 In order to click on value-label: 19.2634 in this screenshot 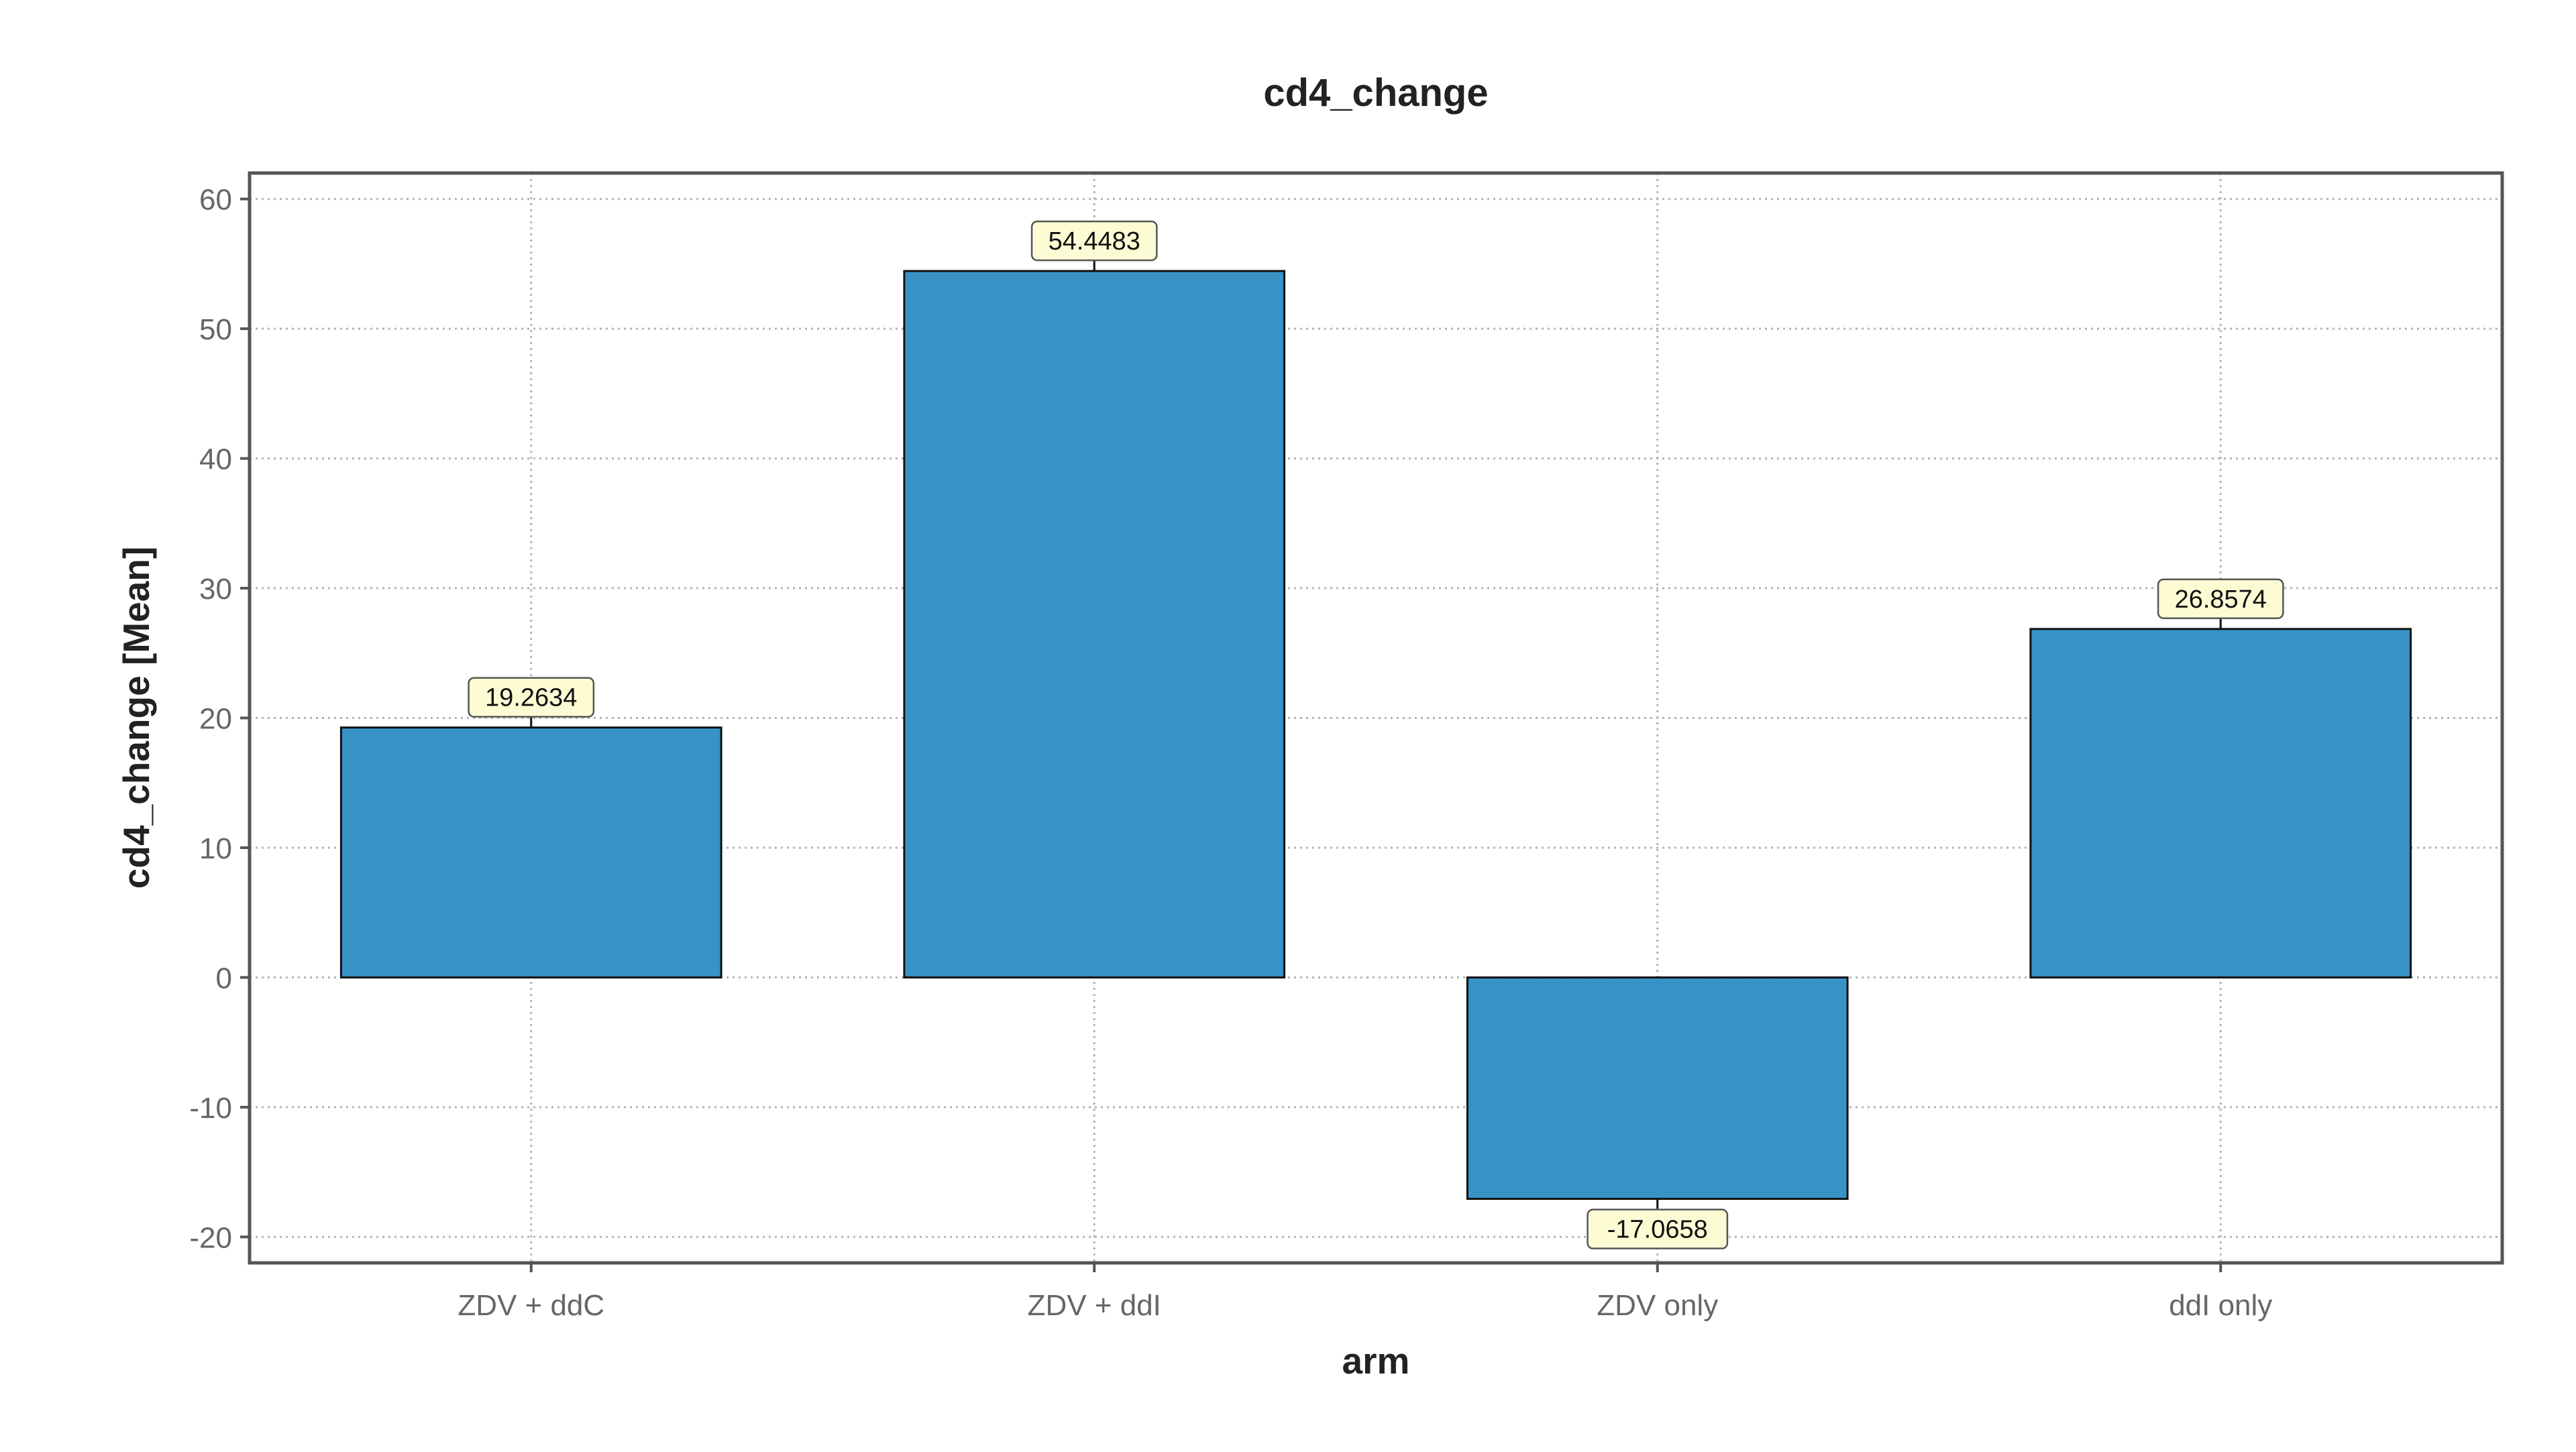, I will do `click(531, 698)`.